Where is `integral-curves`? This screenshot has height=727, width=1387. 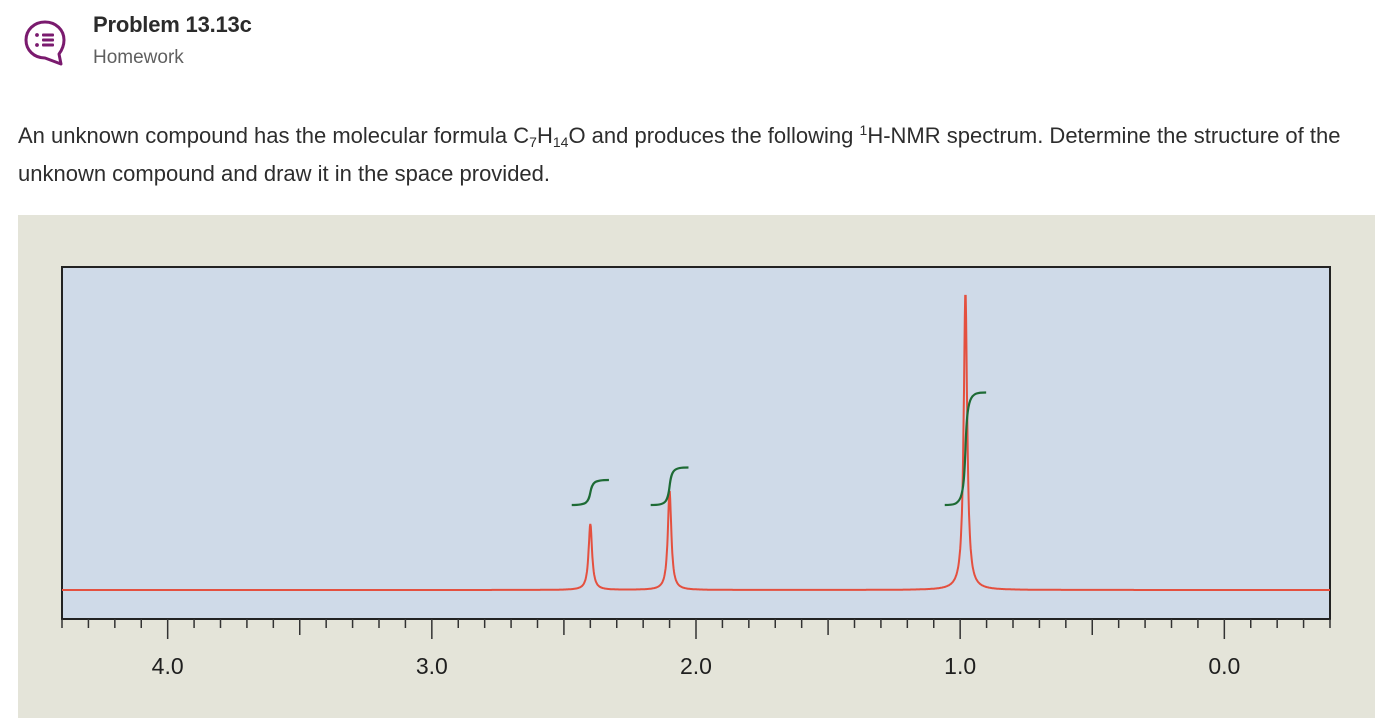 integral-curves is located at coordinates (779, 449).